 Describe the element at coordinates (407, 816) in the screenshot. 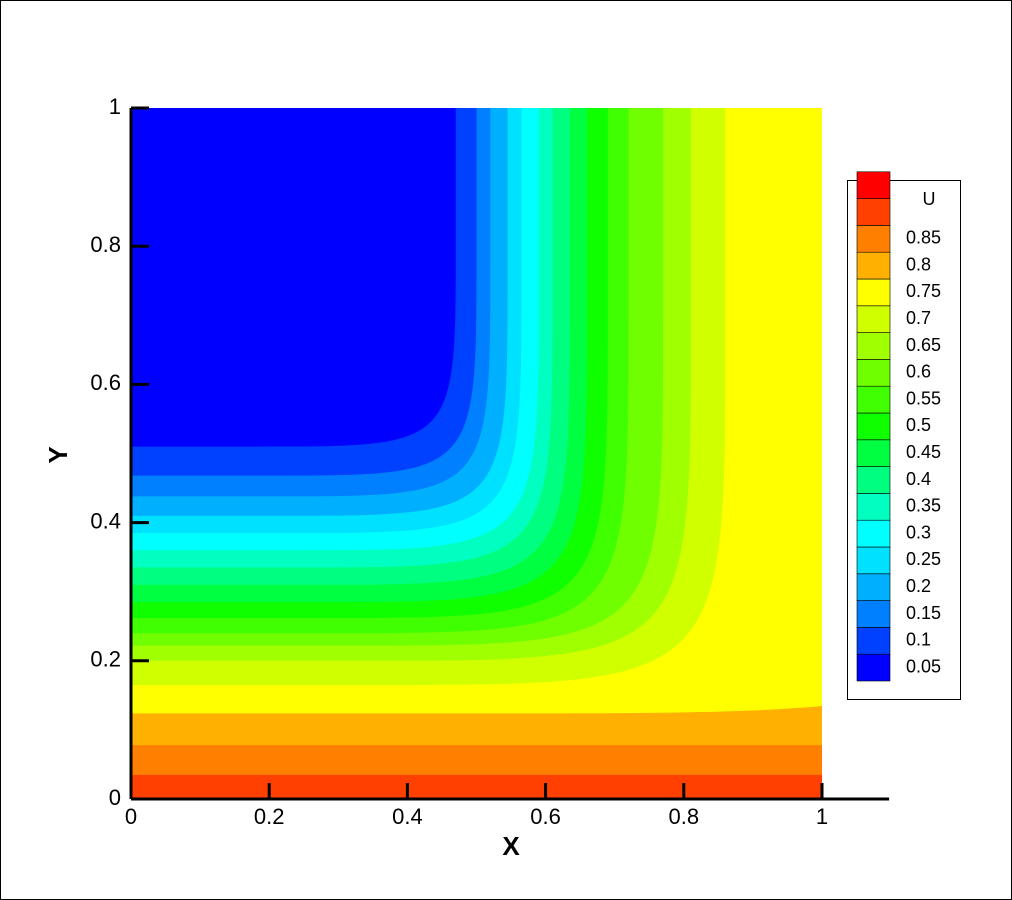

I see `x-tick-label: 0.4` at that location.